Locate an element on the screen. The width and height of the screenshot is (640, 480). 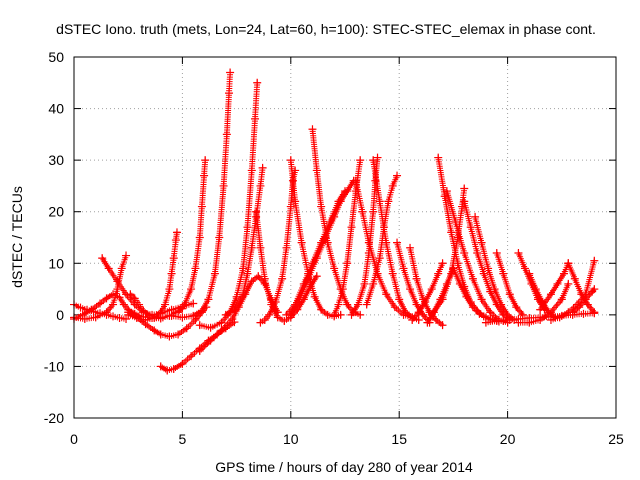
x-tick-label: 15 is located at coordinates (399, 439).